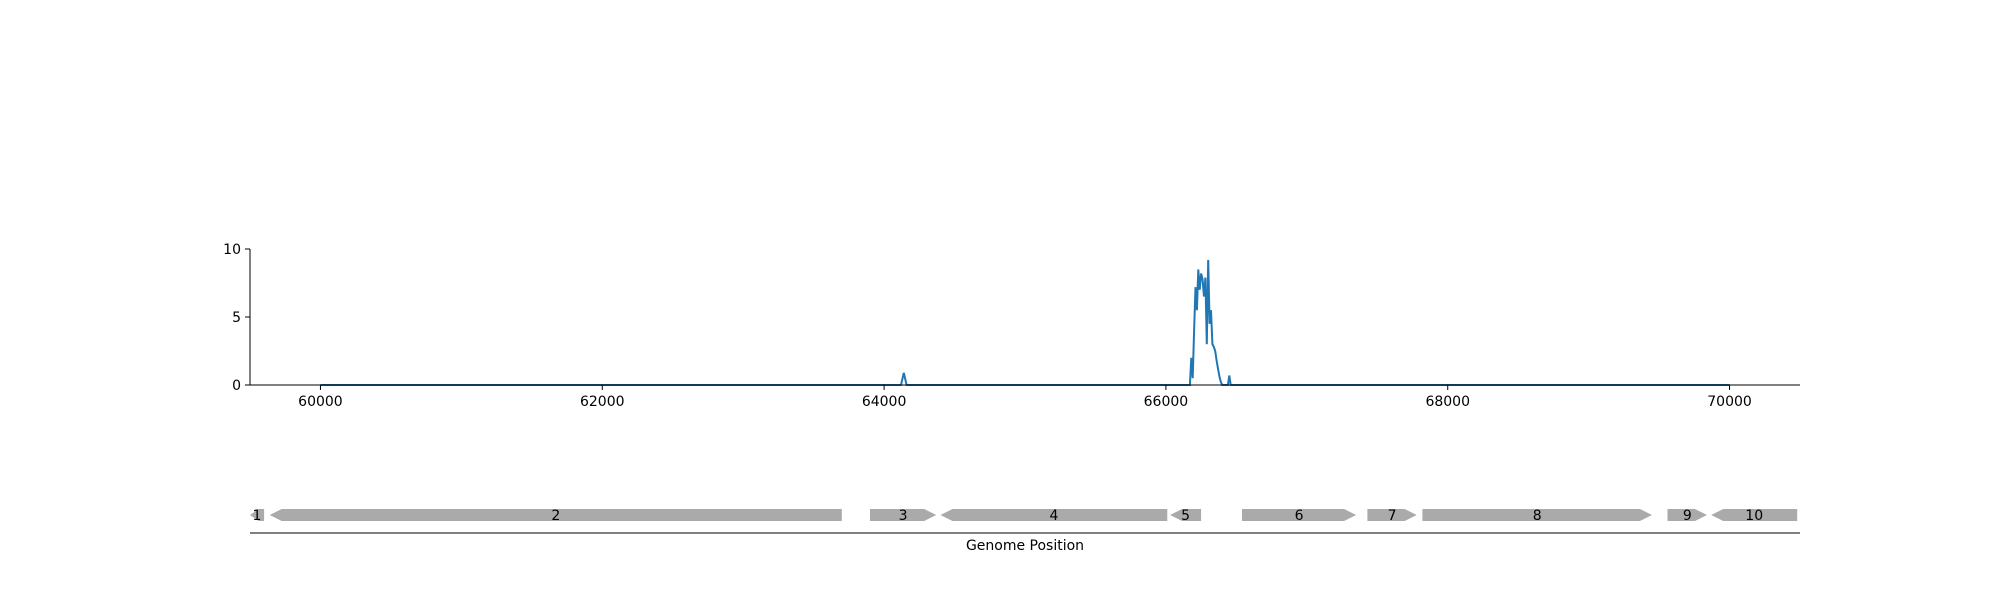  I want to click on coverage-series-line, so click(1025, 322).